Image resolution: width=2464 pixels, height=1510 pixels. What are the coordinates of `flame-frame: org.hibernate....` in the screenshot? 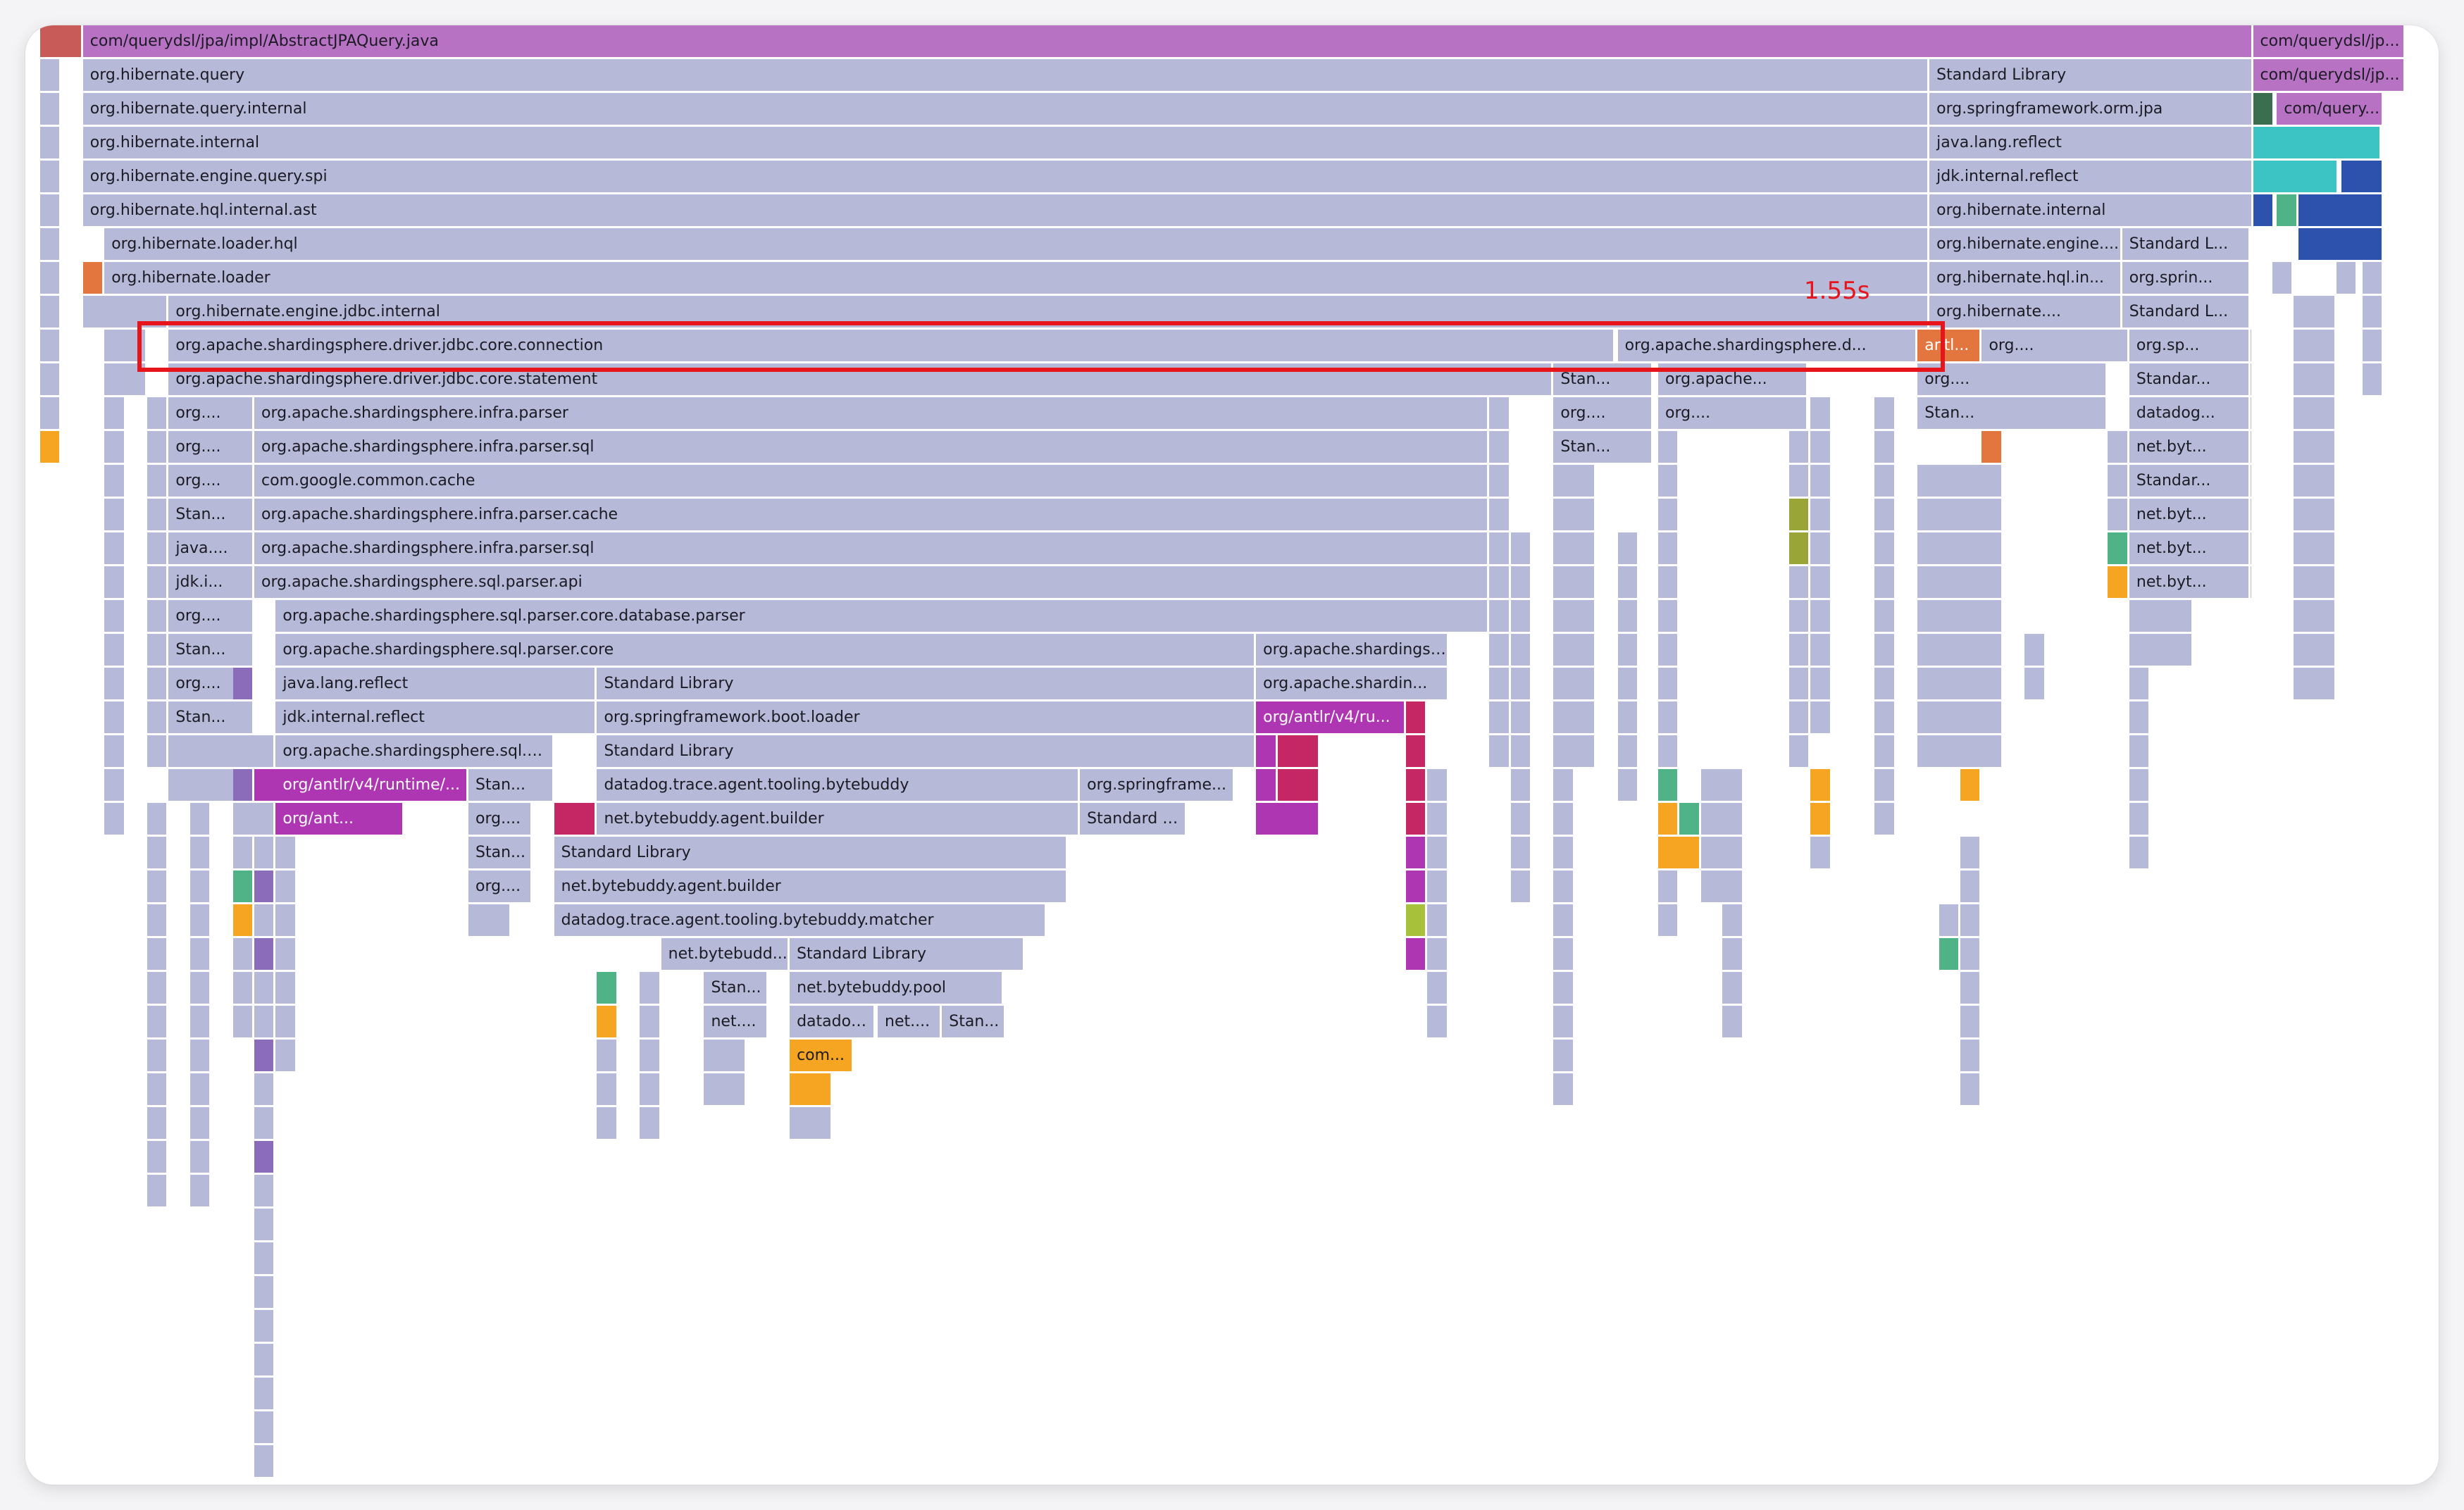 It's located at (2025, 313).